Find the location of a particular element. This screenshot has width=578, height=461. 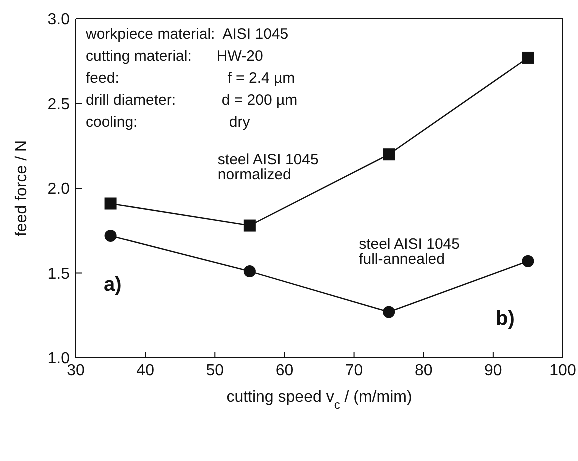

x-tick-label: 80 is located at coordinates (423, 371).